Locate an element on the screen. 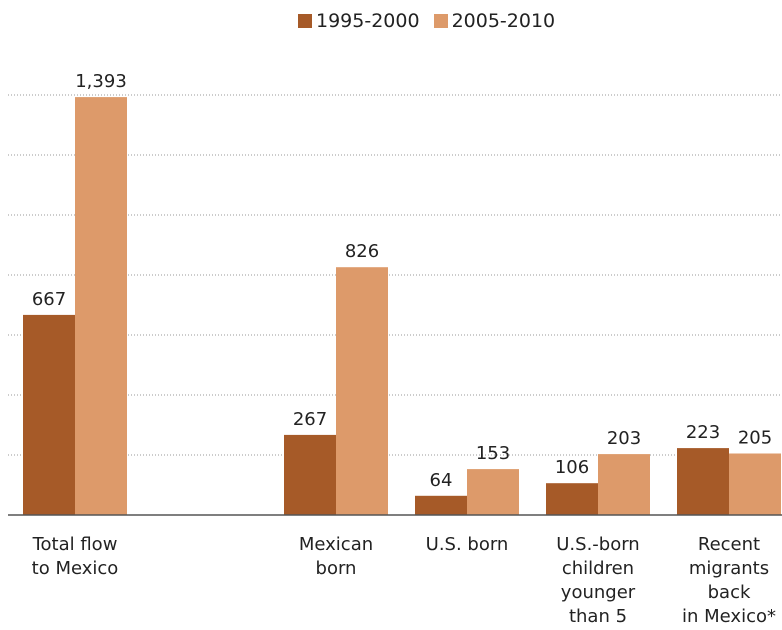 This screenshot has height=630, width=782. legend-item-1995-2000: 1995-2000 is located at coordinates (359, 21).